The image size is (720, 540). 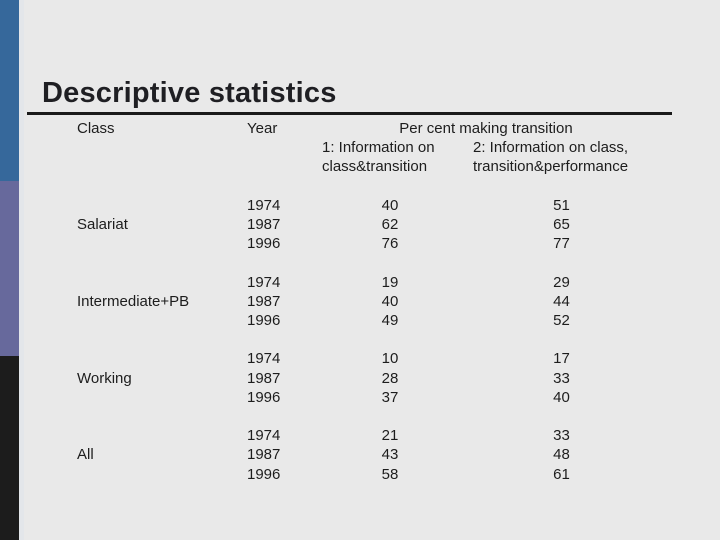 What do you see at coordinates (390, 320) in the screenshot?
I see `transition1-value: 49` at bounding box center [390, 320].